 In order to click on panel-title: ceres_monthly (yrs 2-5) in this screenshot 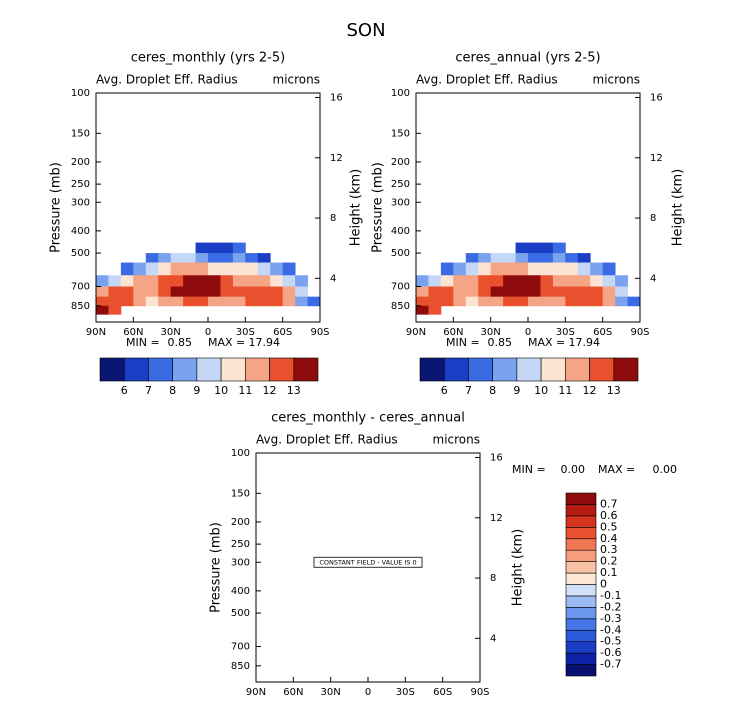, I will do `click(208, 58)`.